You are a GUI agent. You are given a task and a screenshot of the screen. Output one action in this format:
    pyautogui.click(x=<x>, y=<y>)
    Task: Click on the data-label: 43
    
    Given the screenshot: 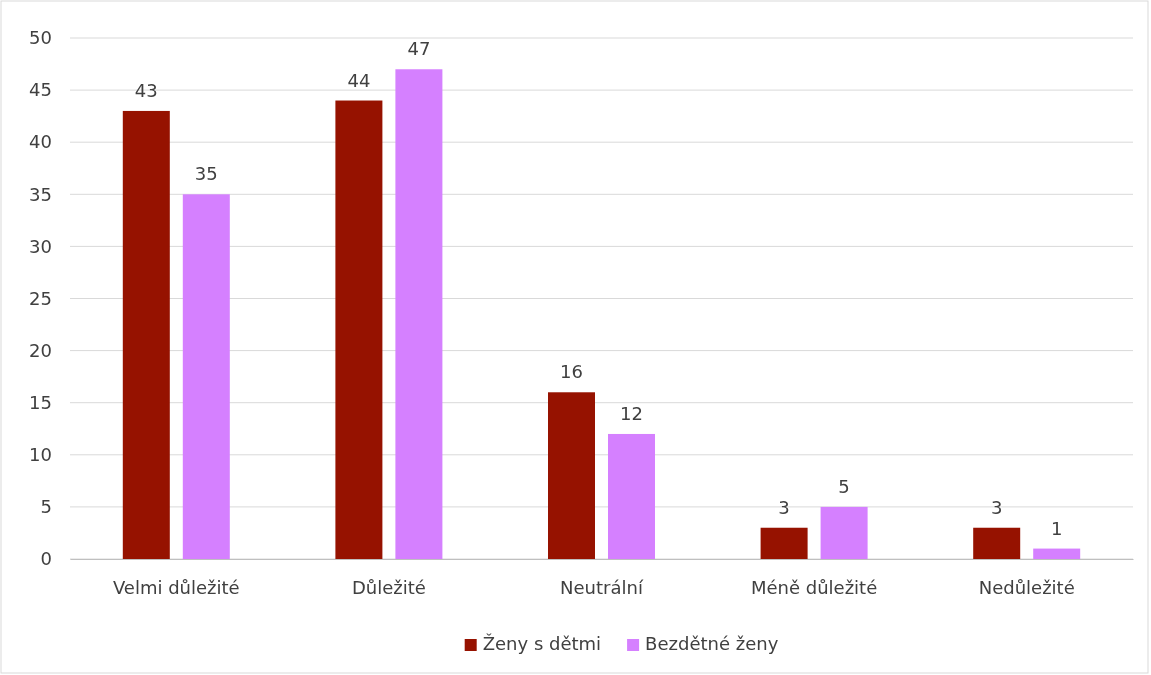 What is the action you would take?
    pyautogui.click(x=146, y=90)
    